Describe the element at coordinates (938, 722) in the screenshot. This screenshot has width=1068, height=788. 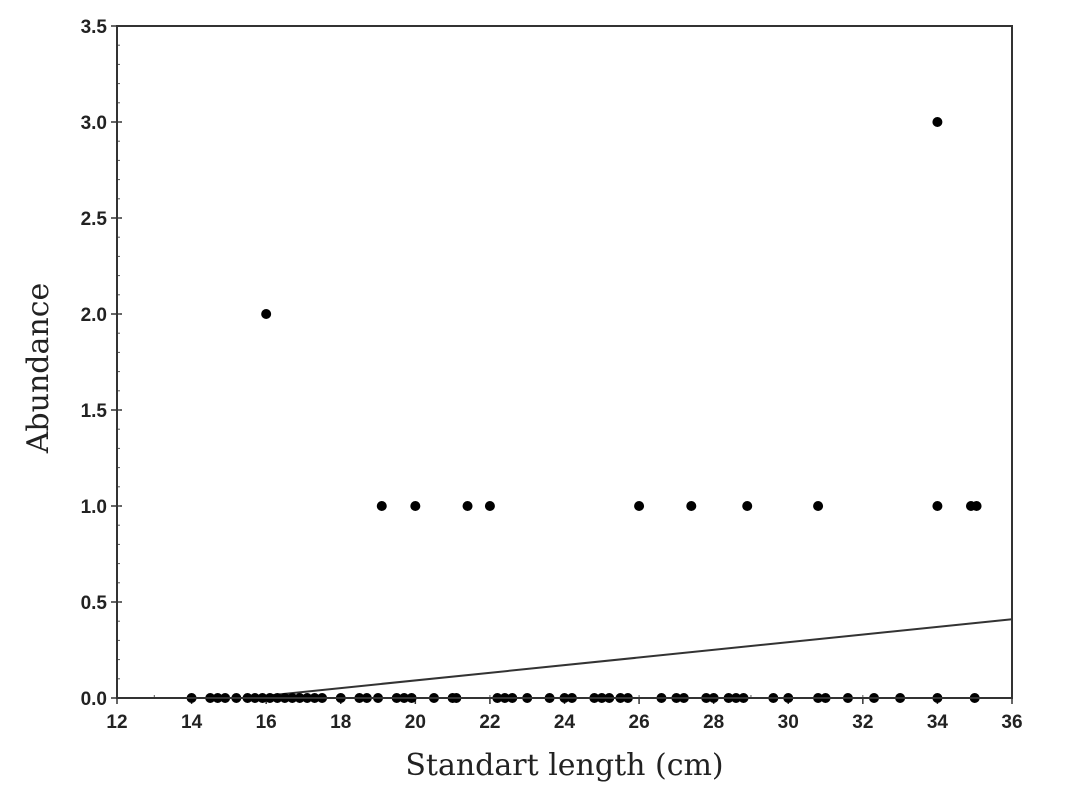
I see `x-tick-label: 34` at that location.